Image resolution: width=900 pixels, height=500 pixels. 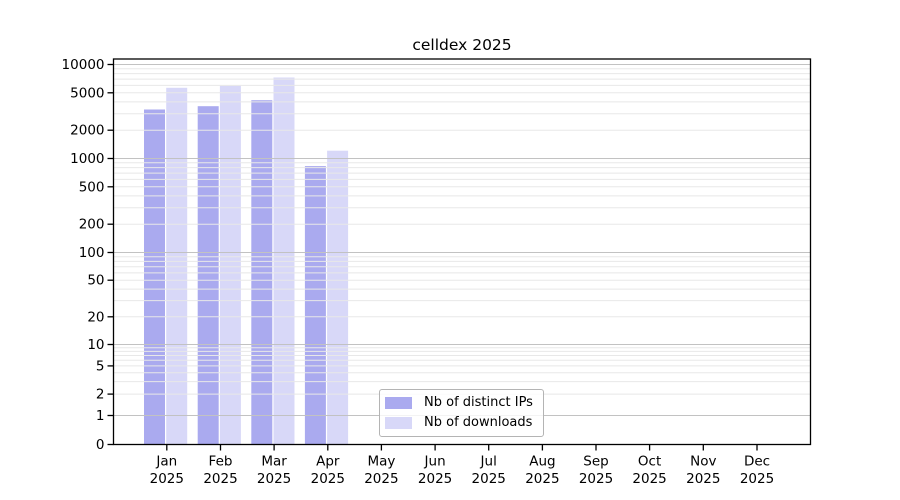 I want to click on y-tick-label: 10, so click(x=95, y=345).